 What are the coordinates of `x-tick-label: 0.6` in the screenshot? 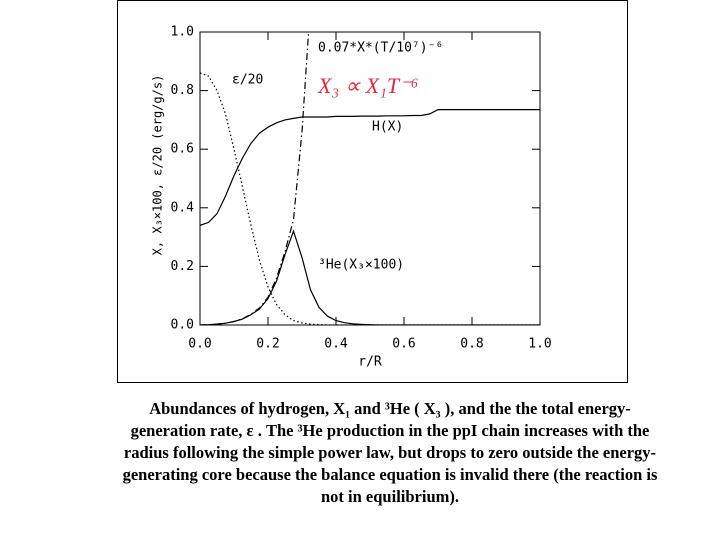 It's located at (403, 344).